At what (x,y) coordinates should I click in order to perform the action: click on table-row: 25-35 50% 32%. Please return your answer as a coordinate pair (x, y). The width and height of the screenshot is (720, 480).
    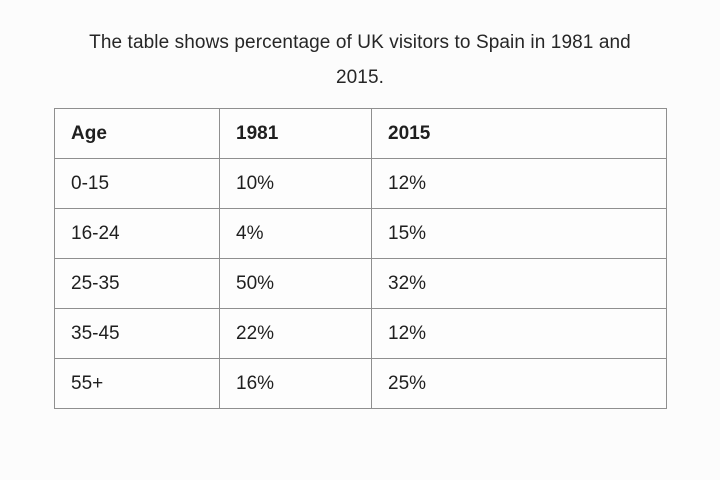
    Looking at the image, I should click on (360, 283).